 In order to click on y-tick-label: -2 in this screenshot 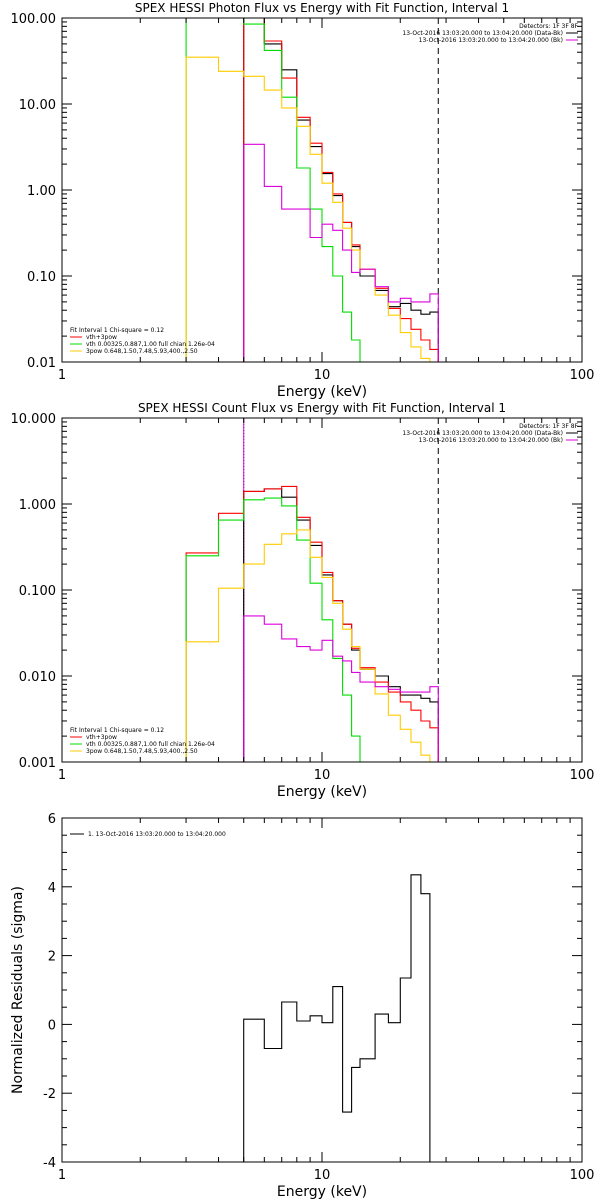, I will do `click(49, 1094)`.